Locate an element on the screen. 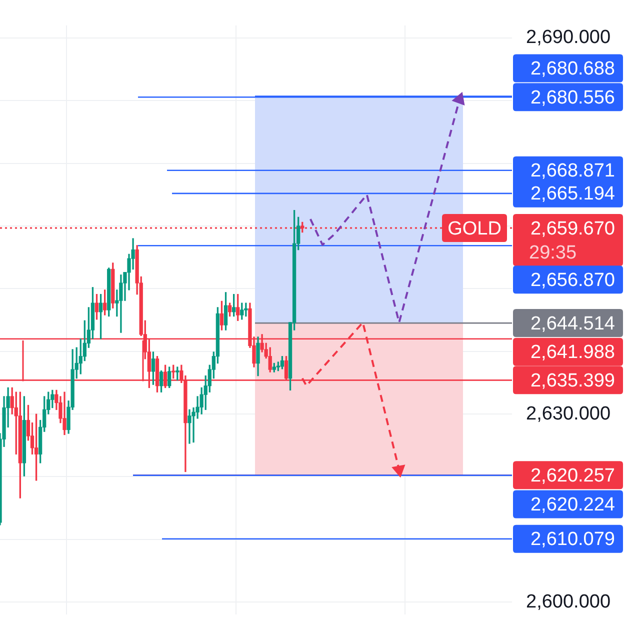  y-tick-label: 2,600.000 is located at coordinates (568, 601).